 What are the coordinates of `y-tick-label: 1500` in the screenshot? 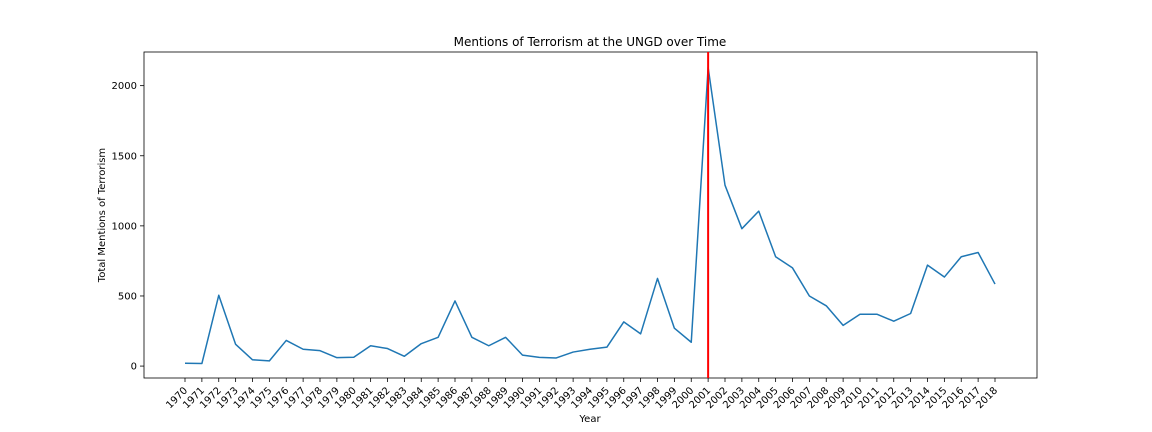 It's located at (124, 156).